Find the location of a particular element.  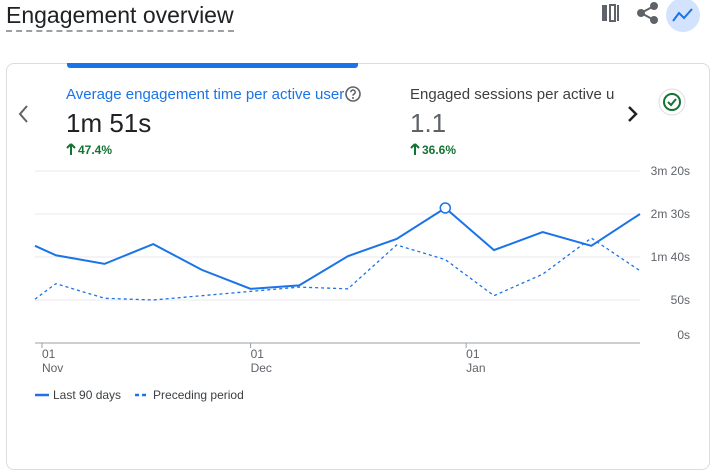

x-tick-label: 01 Dec is located at coordinates (261, 361).